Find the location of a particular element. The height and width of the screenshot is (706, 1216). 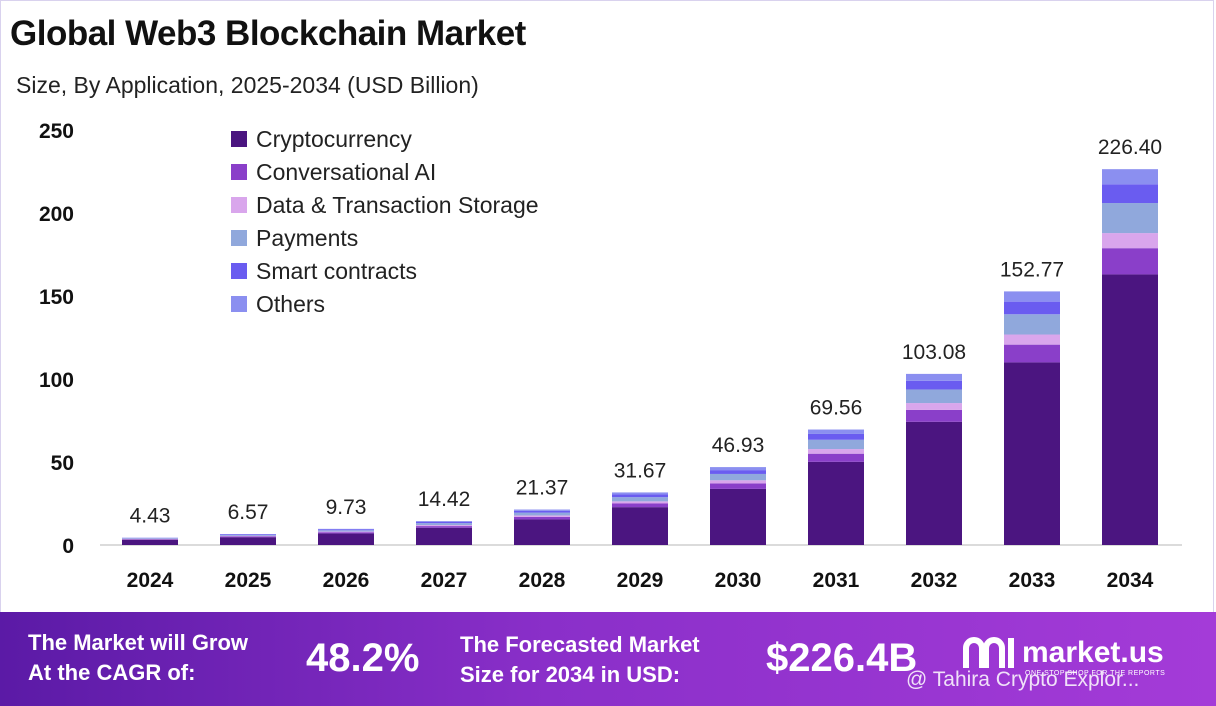

market-us-logo-icon is located at coordinates (988, 652).